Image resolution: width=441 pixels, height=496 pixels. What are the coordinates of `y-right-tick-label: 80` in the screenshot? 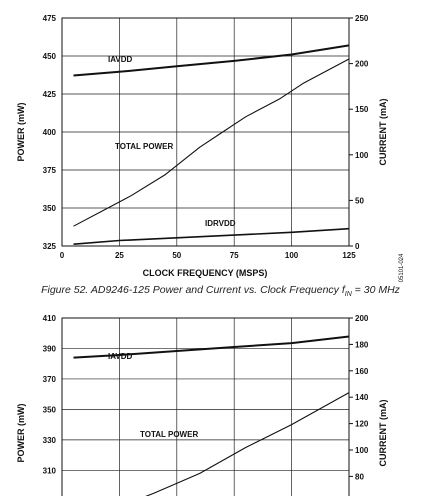 It's located at (359, 476).